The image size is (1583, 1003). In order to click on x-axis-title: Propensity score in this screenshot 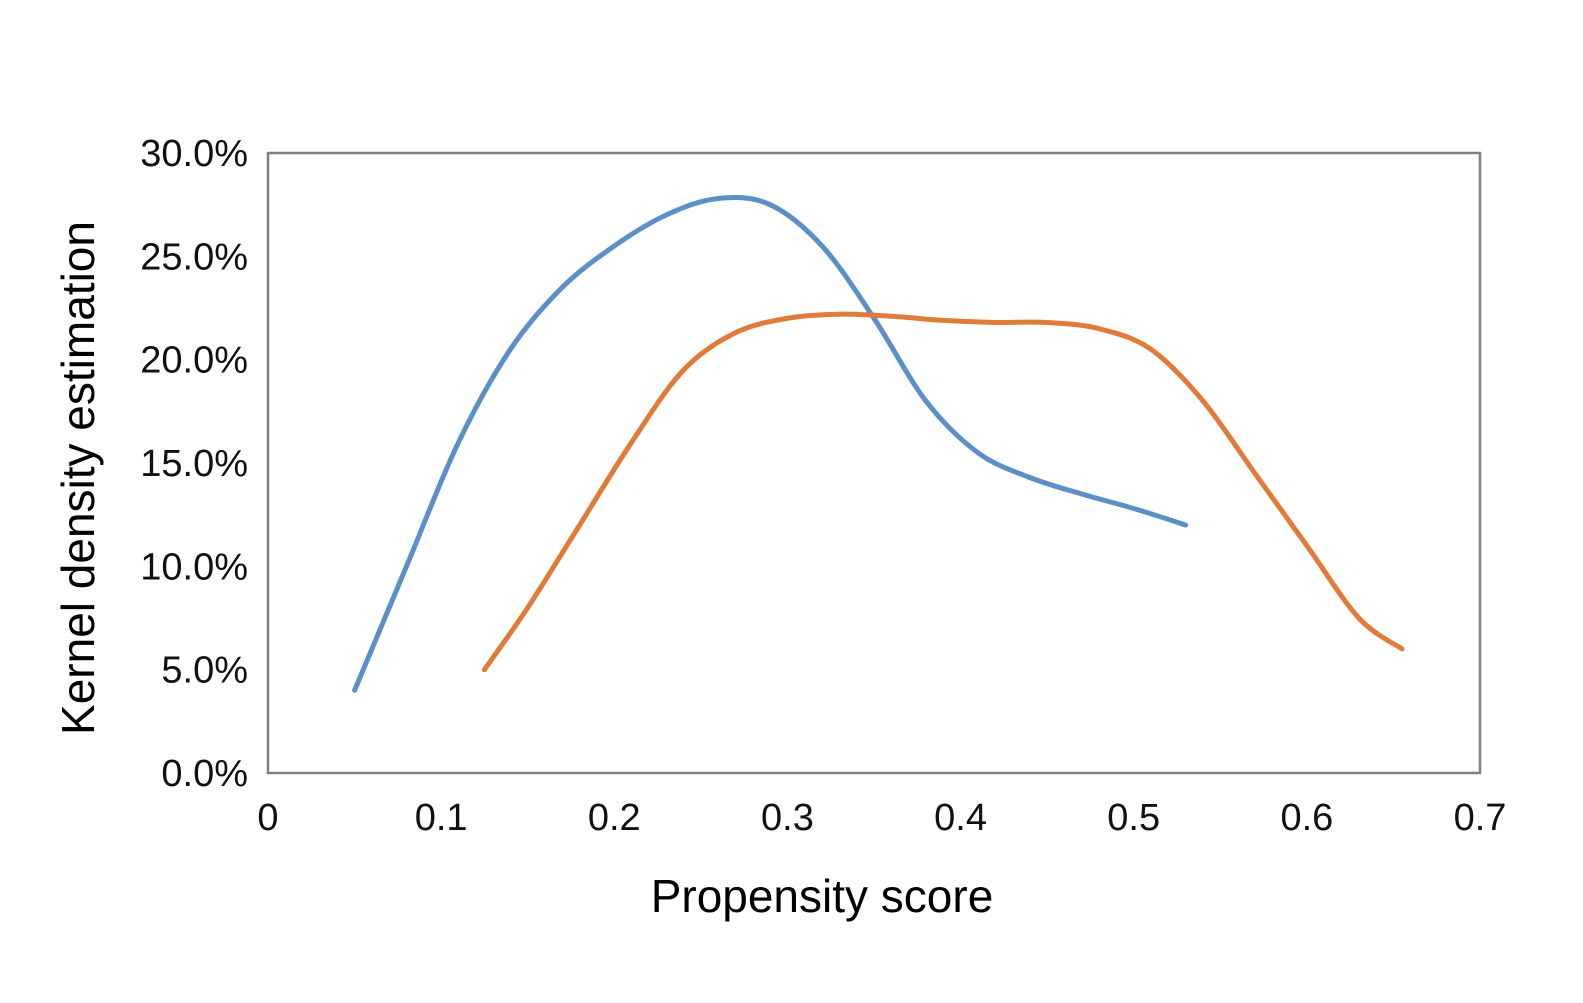, I will do `click(822, 896)`.